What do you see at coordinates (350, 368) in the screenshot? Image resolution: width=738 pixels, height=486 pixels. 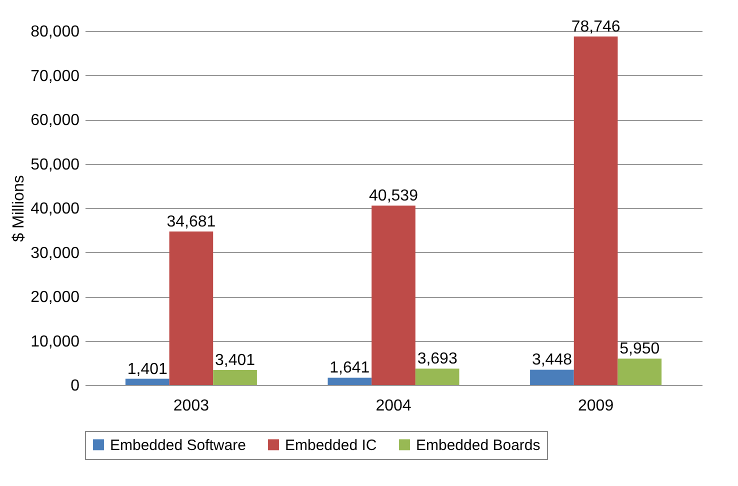 I see `data-label: 1,641` at bounding box center [350, 368].